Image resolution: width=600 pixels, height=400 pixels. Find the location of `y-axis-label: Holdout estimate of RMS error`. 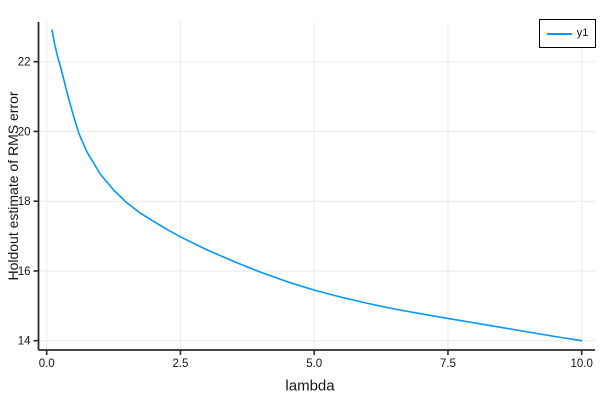

y-axis-label: Holdout estimate of RMS error is located at coordinates (13, 186).